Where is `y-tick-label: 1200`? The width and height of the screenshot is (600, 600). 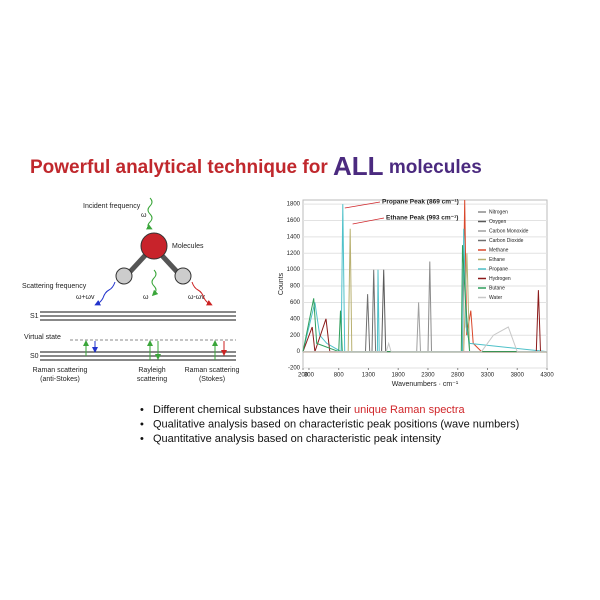 y-tick-label: 1200 is located at coordinates (294, 254).